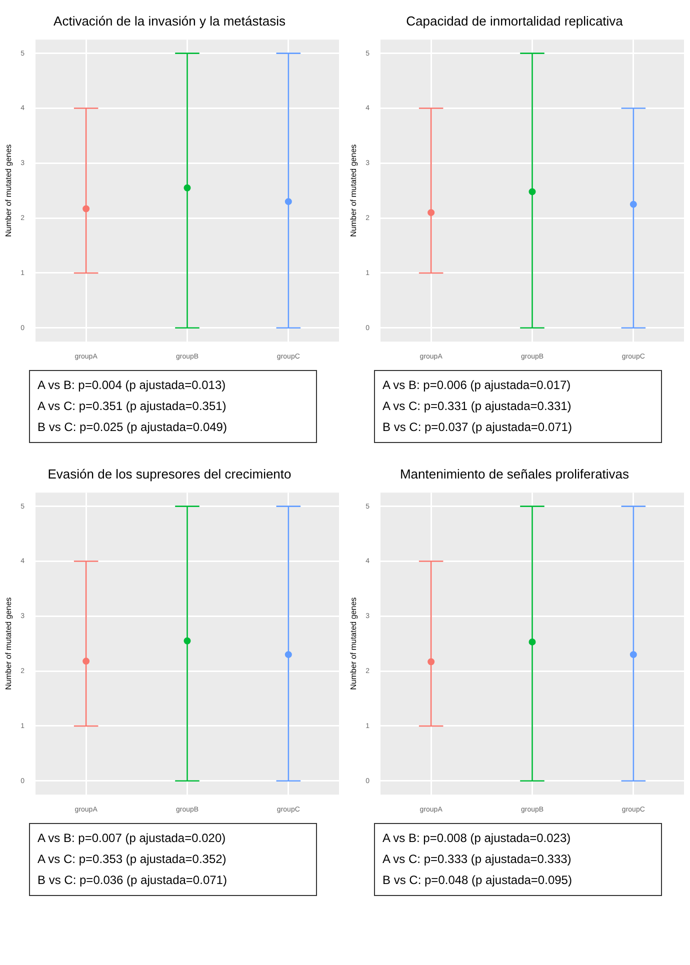 Image resolution: width=690 pixels, height=965 pixels. What do you see at coordinates (477, 406) in the screenshot?
I see `text: A vs C: p=0.331 (p ajustada=0.331)` at bounding box center [477, 406].